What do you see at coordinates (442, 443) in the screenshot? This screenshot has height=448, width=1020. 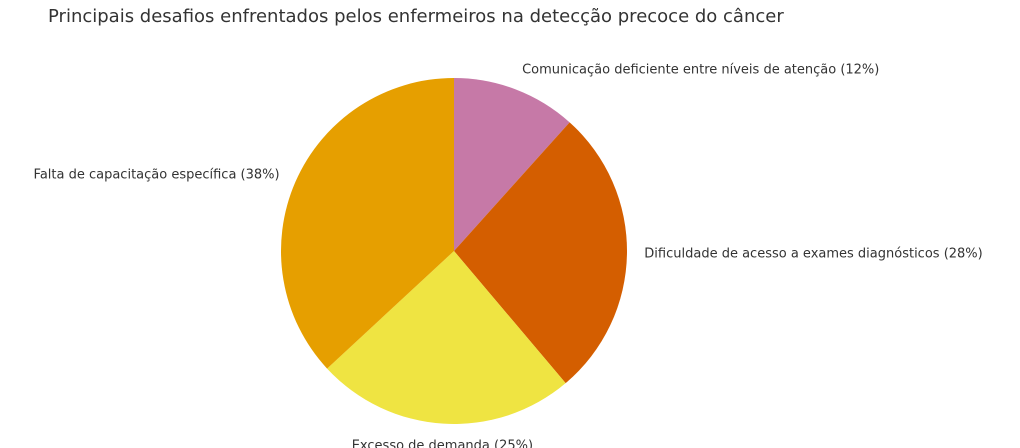 I see `slice-label: Excesso de demanda (25%)` at bounding box center [442, 443].